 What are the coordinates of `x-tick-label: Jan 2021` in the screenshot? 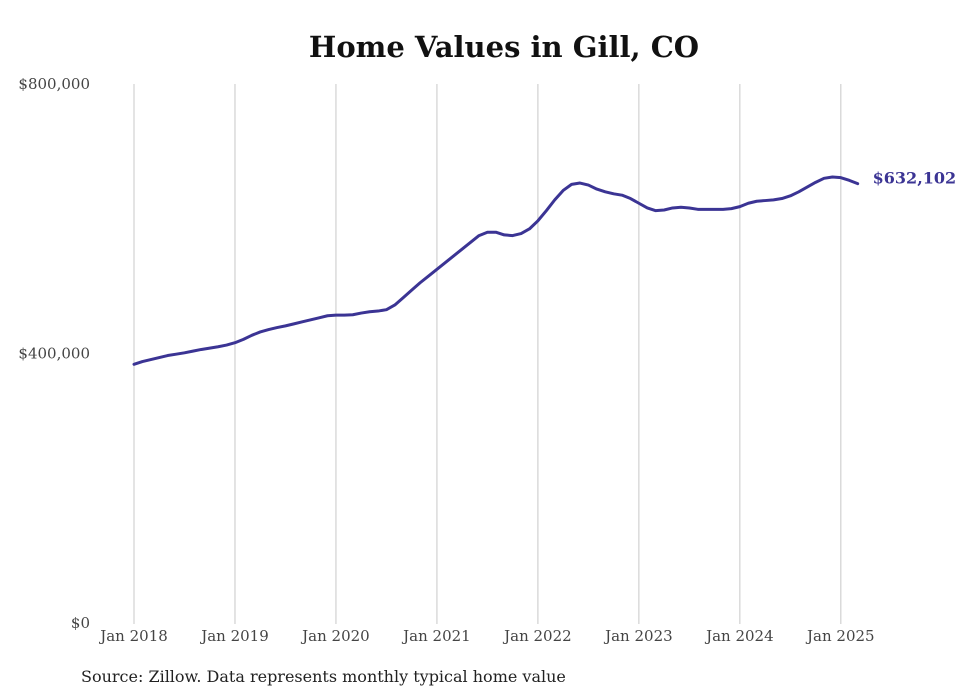 It's located at (436, 636).